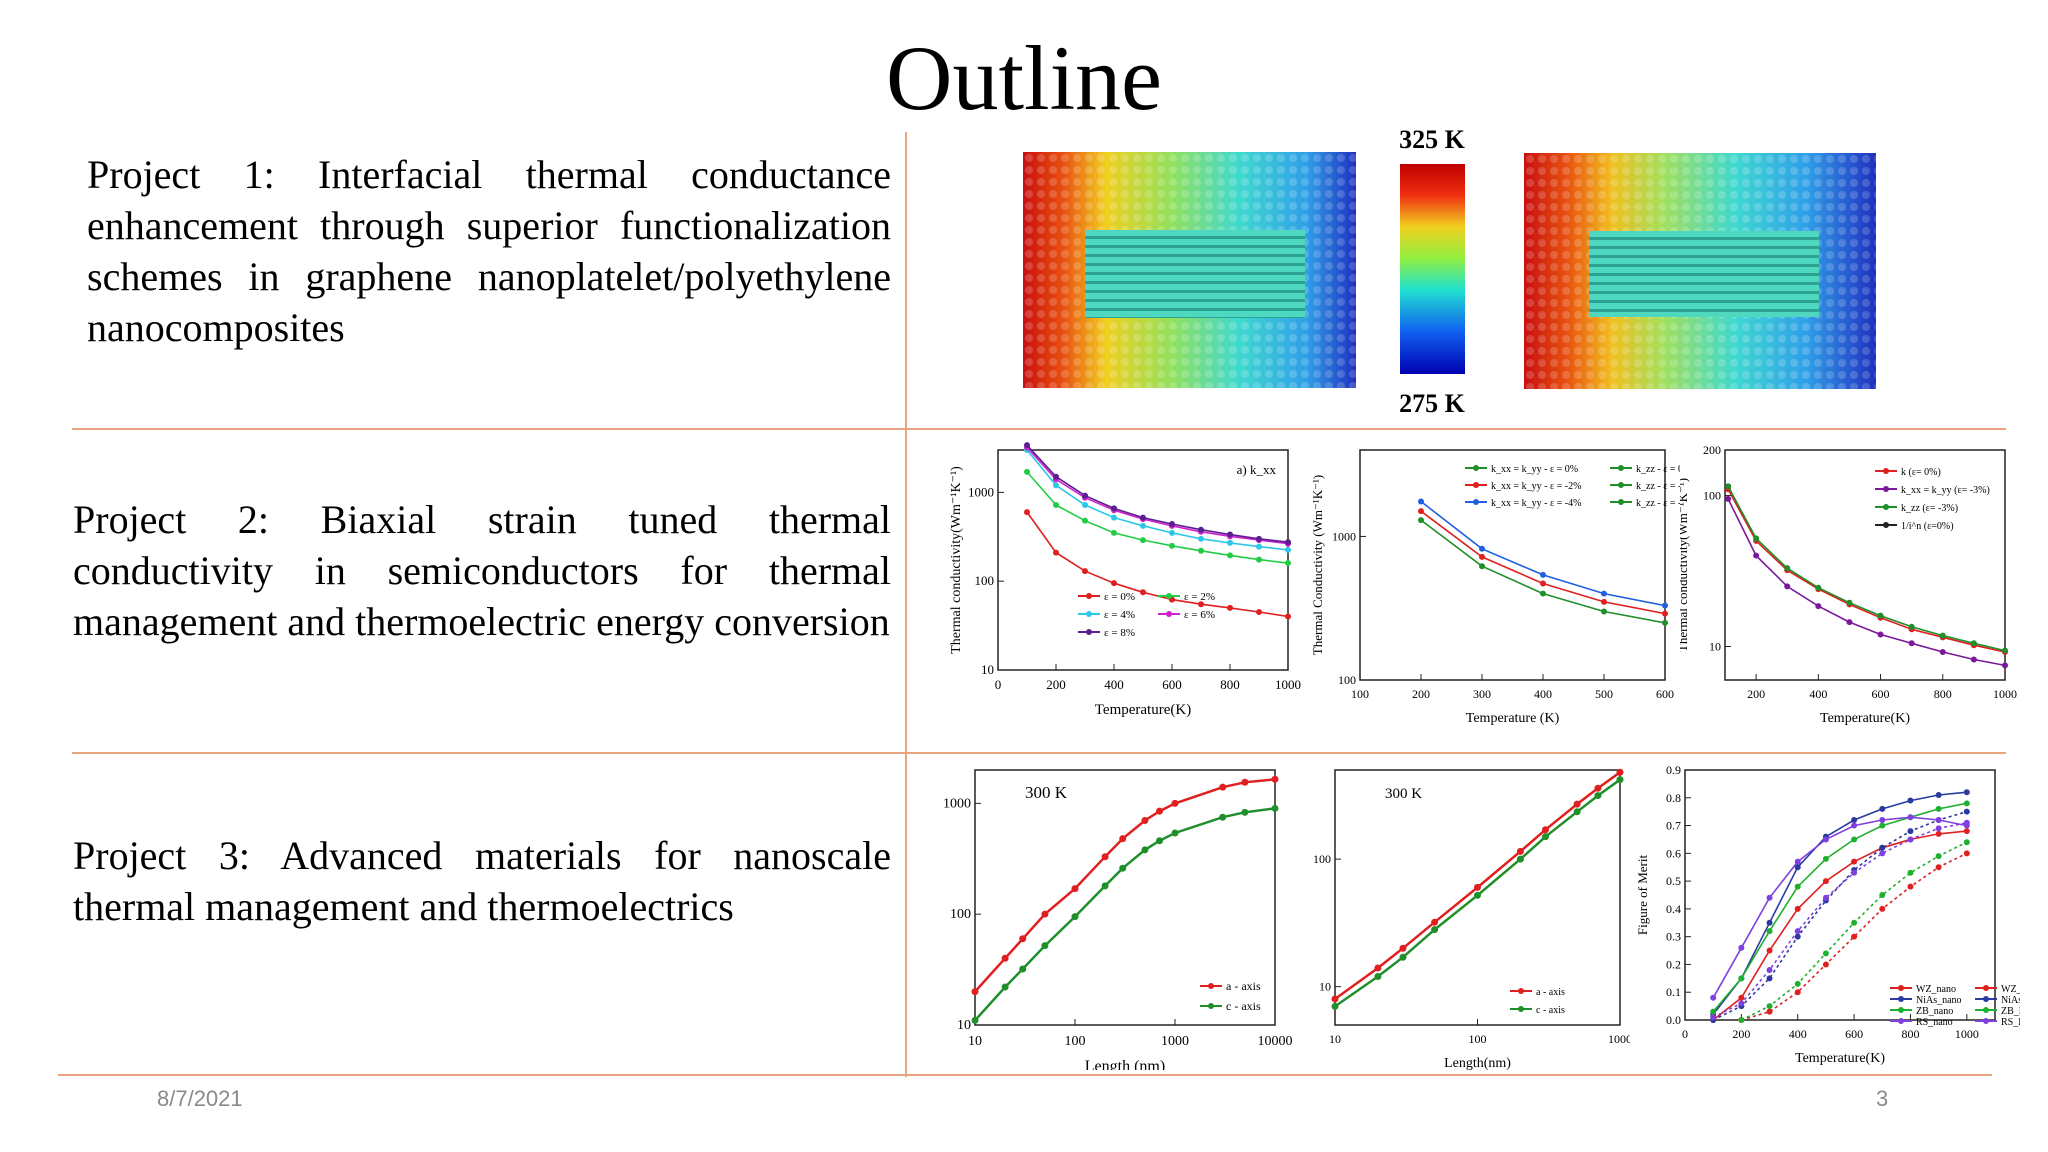 This screenshot has height=1152, width=2048. What do you see at coordinates (1604, 694) in the screenshot?
I see `x-tick-label: 500` at bounding box center [1604, 694].